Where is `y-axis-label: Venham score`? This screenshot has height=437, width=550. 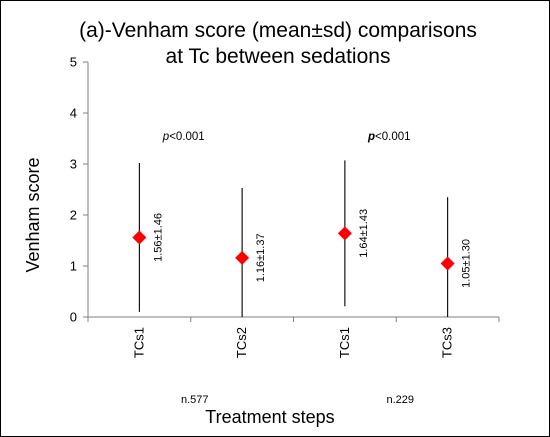 y-axis-label: Venham score is located at coordinates (33, 214).